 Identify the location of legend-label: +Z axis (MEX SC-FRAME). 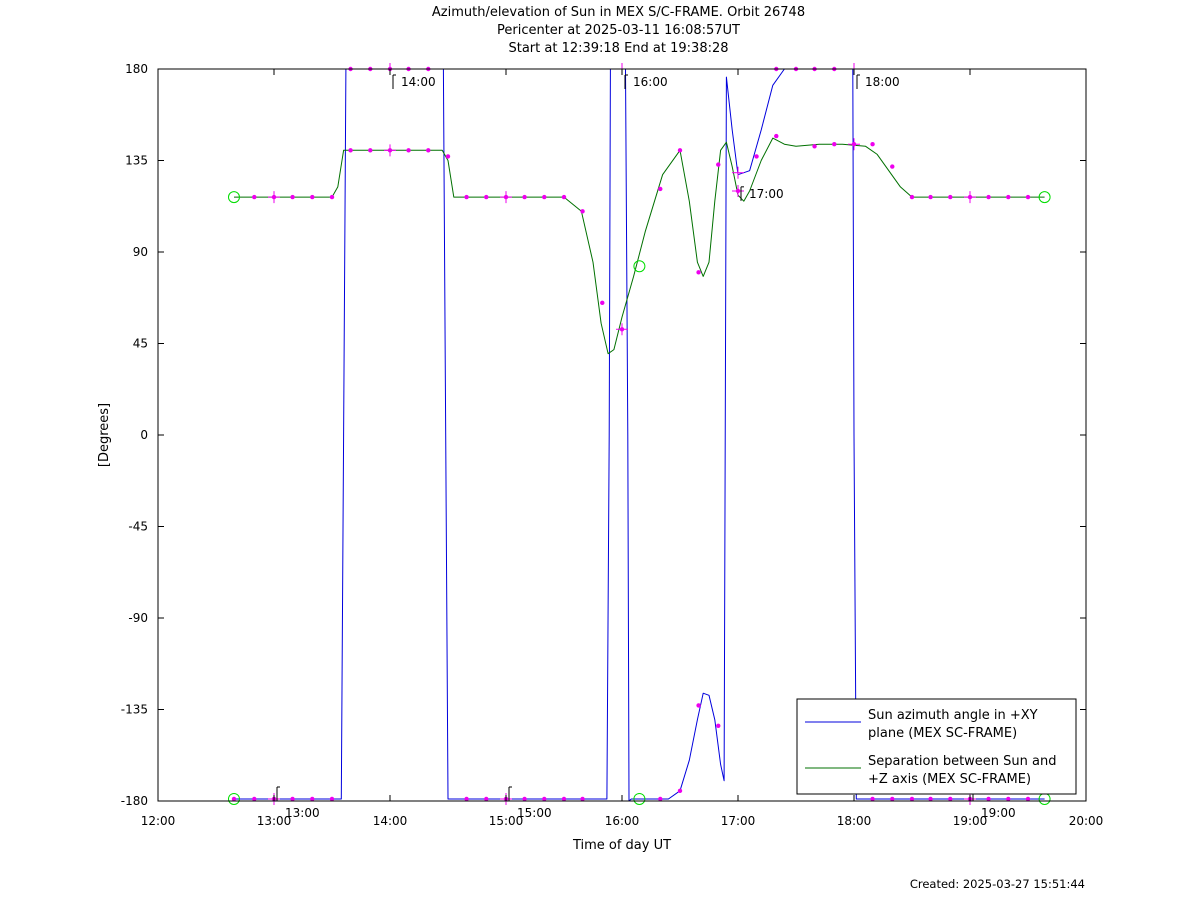
(949, 779).